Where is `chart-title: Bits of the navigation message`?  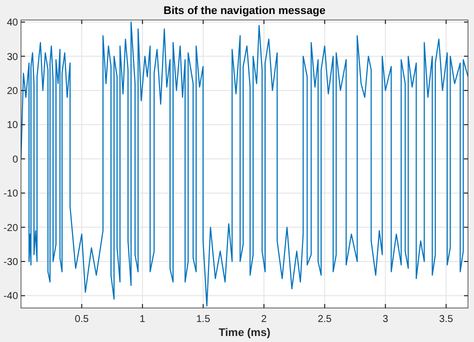 chart-title: Bits of the navigation message is located at coordinates (245, 11).